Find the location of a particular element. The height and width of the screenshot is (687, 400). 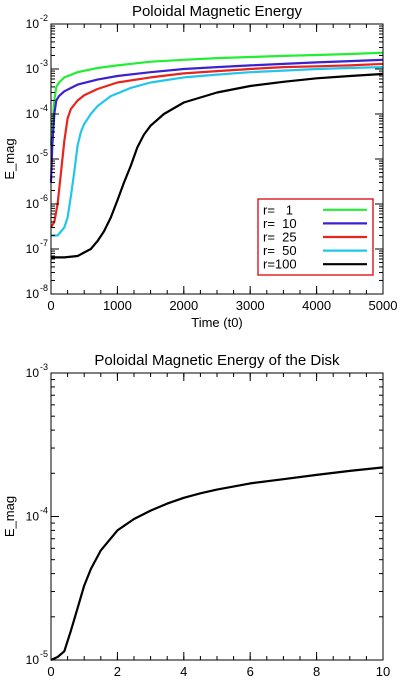

legend-label: r=100 is located at coordinates (280, 264).